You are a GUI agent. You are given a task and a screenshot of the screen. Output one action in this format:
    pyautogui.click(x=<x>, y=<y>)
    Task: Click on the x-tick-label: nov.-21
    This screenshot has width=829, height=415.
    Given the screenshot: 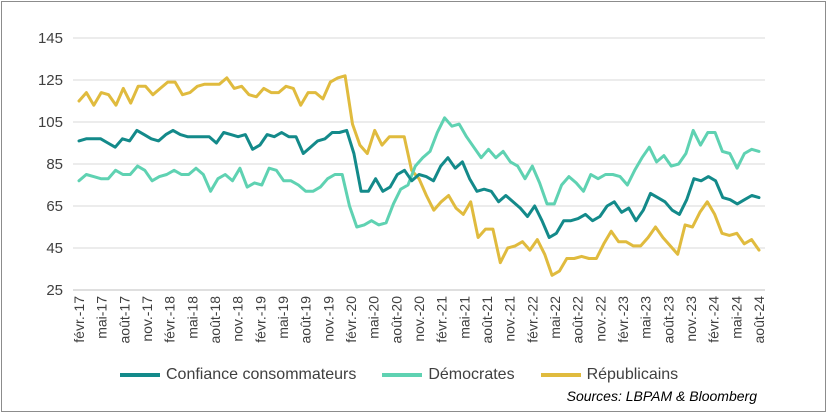 What is the action you would take?
    pyautogui.click(x=510, y=319)
    